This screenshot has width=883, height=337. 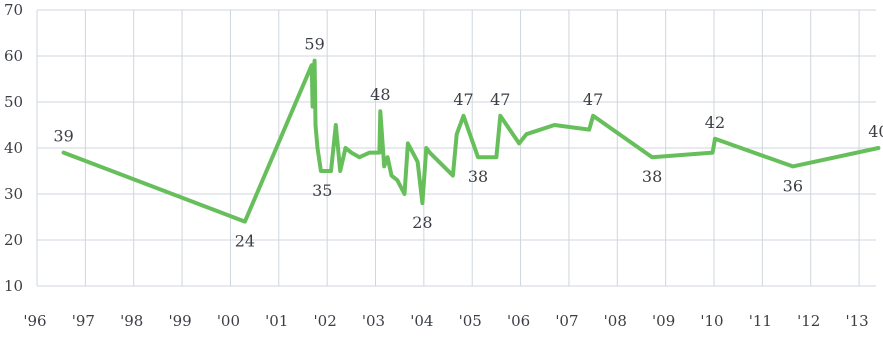 I want to click on data-label: 36, so click(x=793, y=185).